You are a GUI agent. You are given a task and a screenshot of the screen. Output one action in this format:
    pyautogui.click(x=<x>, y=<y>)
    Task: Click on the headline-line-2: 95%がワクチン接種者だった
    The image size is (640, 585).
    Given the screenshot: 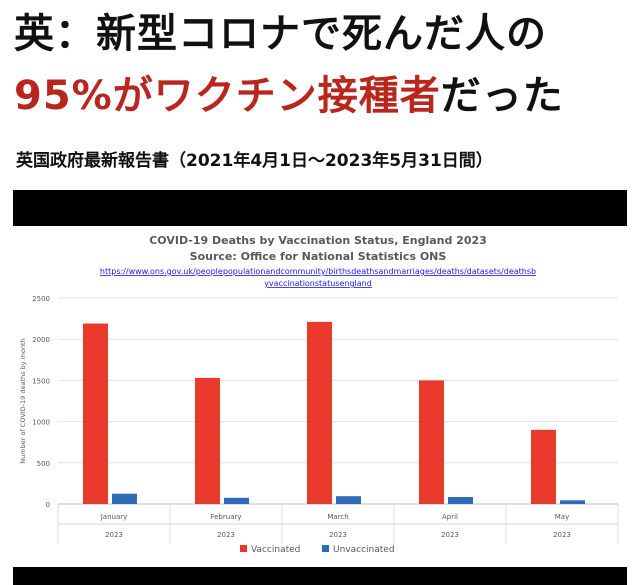 What is the action you would take?
    pyautogui.click(x=324, y=96)
    